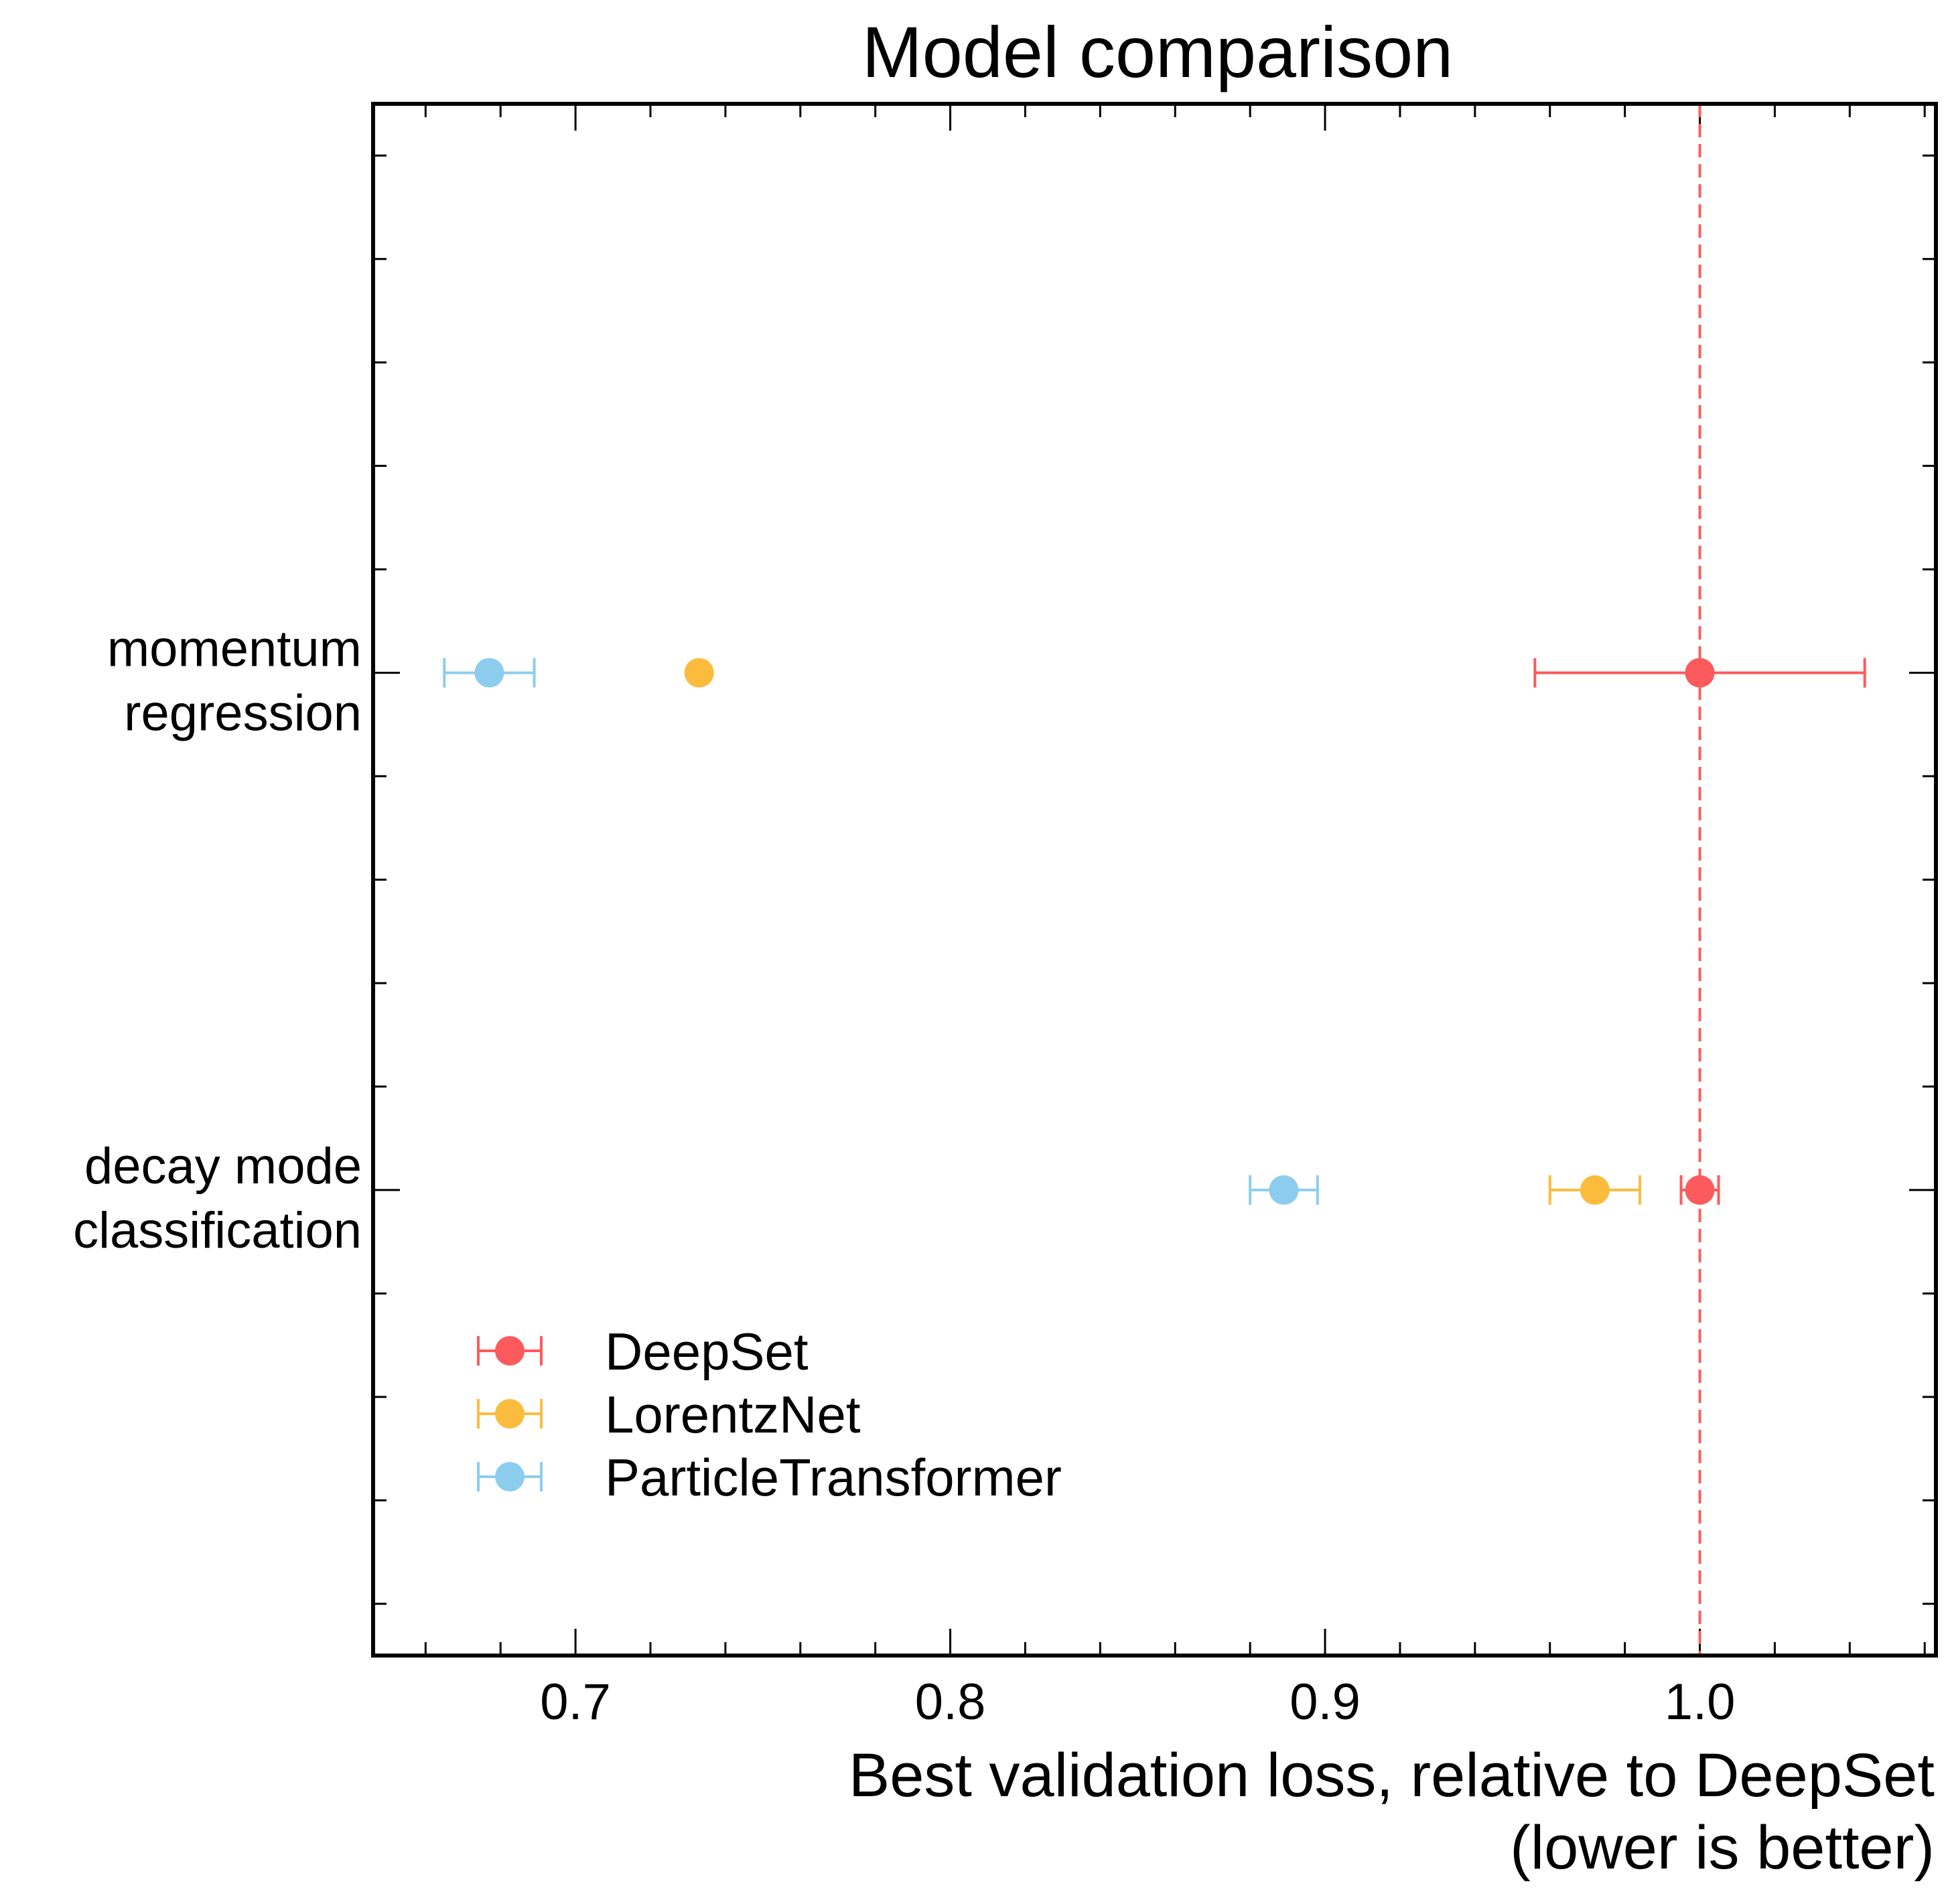 The image size is (1950, 1904). Describe the element at coordinates (1137, 1702) in the screenshot. I see `x-tick-labels: 0.7 0.8 0.9 1.0` at that location.